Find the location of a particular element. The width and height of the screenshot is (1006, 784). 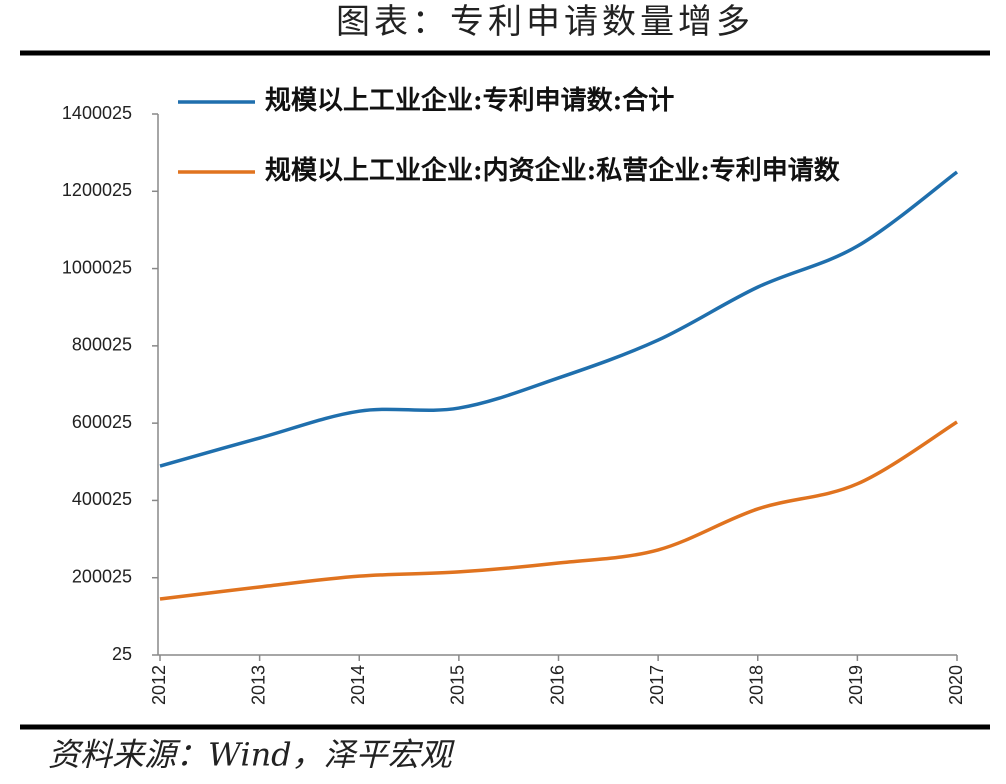

x-tick-label: 2015 is located at coordinates (458, 685).